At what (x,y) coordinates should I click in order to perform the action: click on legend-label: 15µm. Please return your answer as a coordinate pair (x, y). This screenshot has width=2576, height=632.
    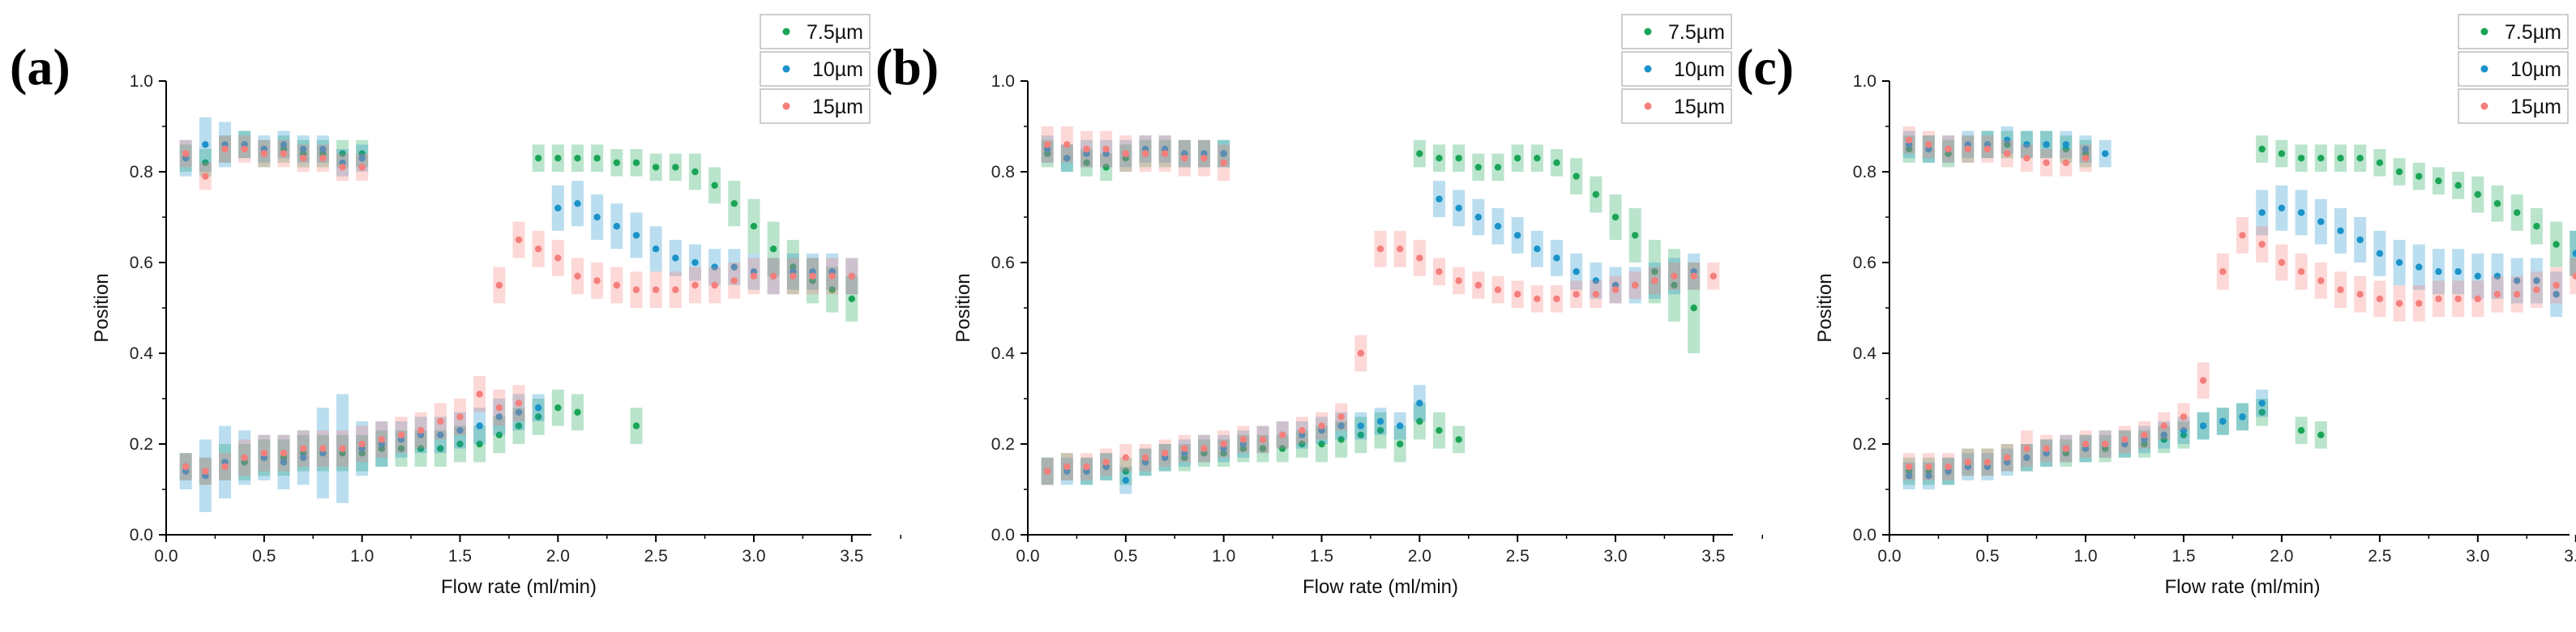
    Looking at the image, I should click on (837, 107).